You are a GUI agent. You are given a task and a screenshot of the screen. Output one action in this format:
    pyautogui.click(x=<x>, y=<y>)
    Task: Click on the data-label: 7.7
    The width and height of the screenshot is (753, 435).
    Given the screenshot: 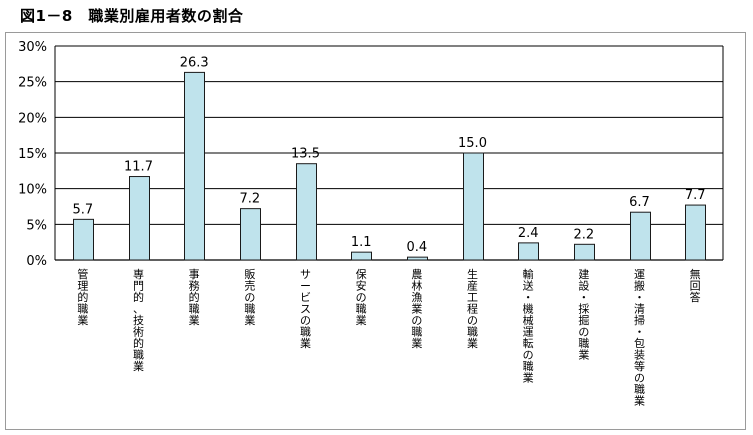 What is the action you would take?
    pyautogui.click(x=695, y=195)
    